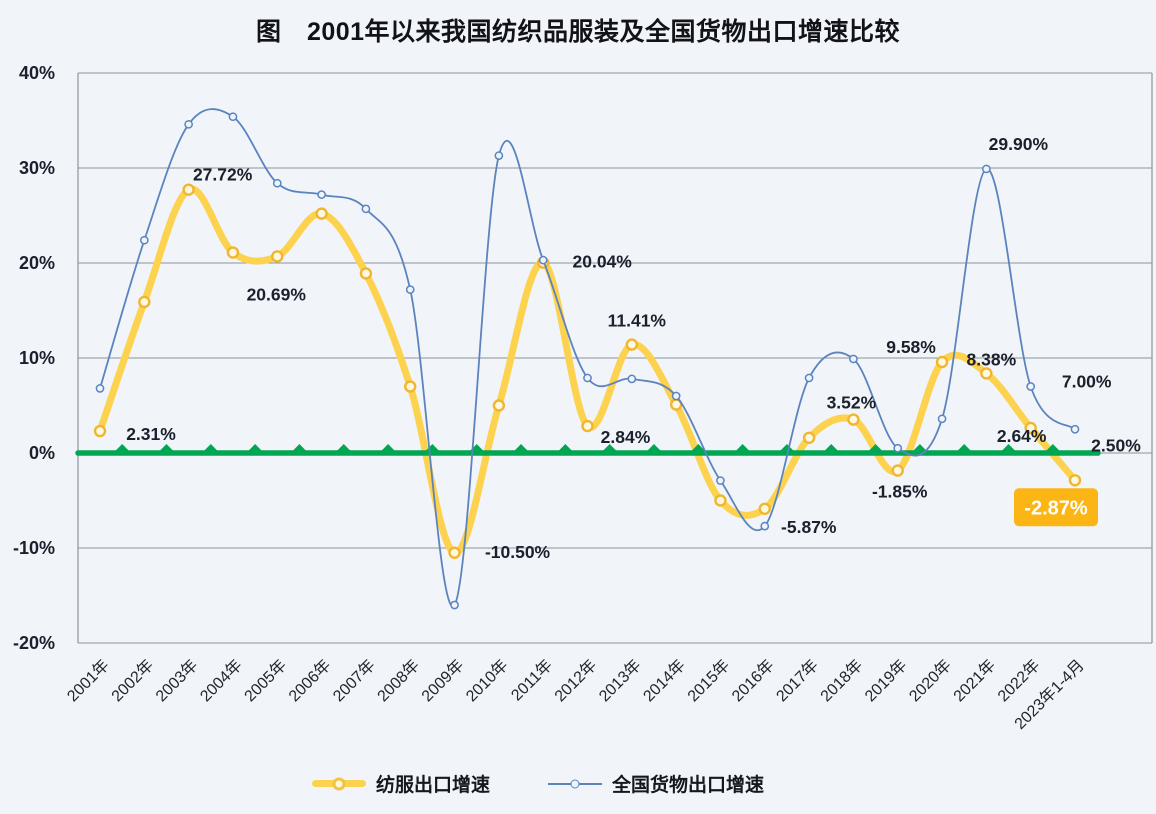 The width and height of the screenshot is (1156, 814). I want to click on data-label: 20.69%, so click(277, 294).